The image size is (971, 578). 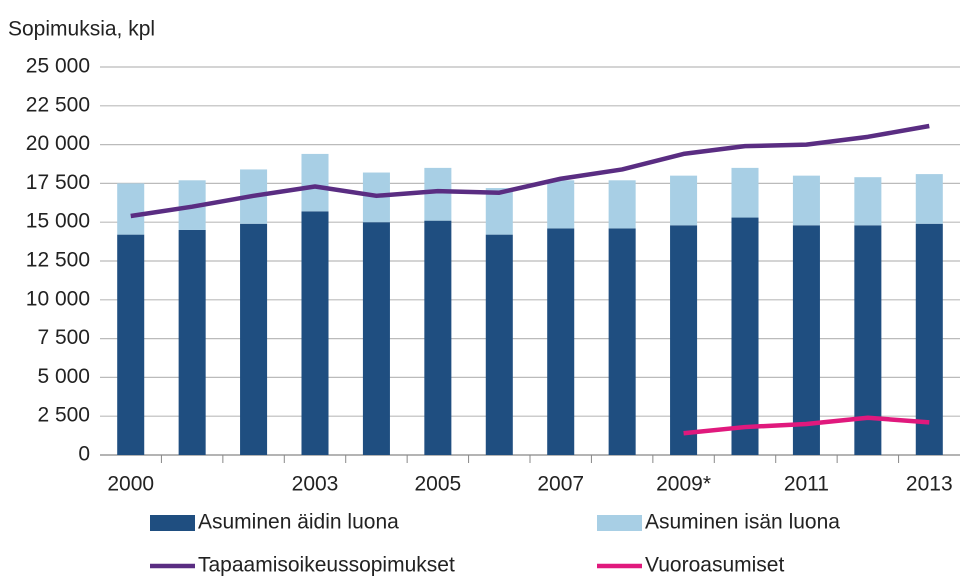 What do you see at coordinates (63, 337) in the screenshot?
I see `y-tick-label: 7 500` at bounding box center [63, 337].